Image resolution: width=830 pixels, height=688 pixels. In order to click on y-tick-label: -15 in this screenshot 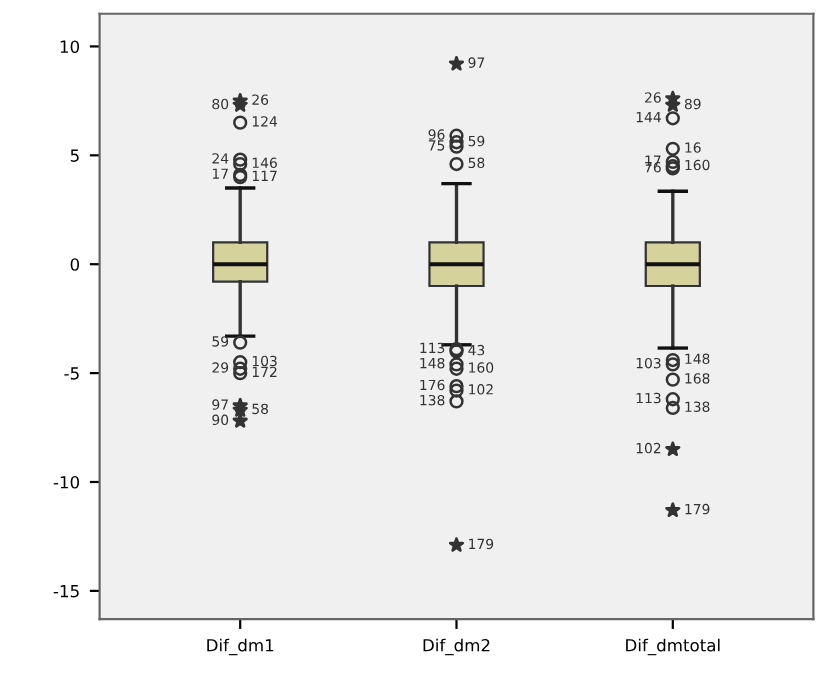, I will do `click(66, 591)`.